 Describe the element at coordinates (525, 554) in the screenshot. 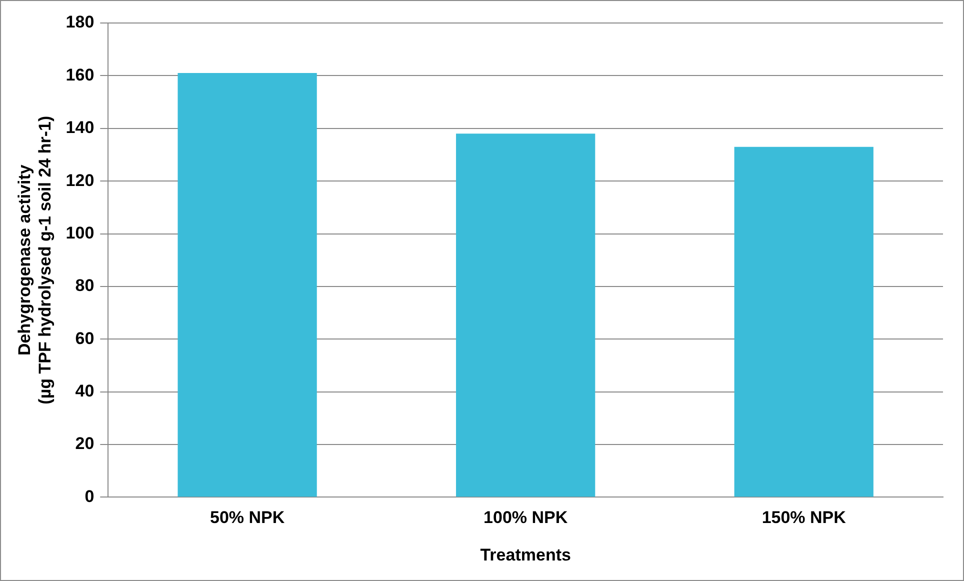

I see `x-axis-title: Treatments` at that location.